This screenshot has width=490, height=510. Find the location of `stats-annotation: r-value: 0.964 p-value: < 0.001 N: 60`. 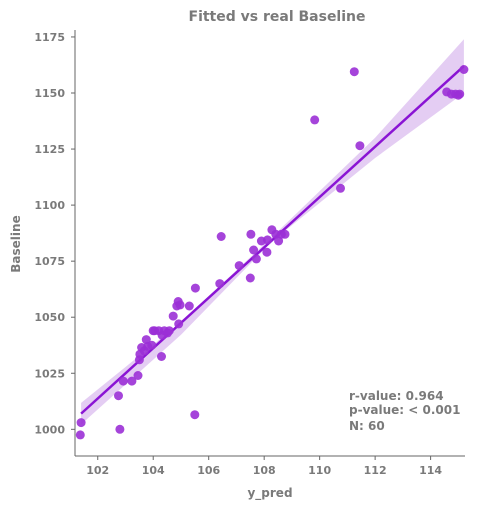

stats-annotation: r-value: 0.964 p-value: < 0.001 N: 60 is located at coordinates (404, 411).